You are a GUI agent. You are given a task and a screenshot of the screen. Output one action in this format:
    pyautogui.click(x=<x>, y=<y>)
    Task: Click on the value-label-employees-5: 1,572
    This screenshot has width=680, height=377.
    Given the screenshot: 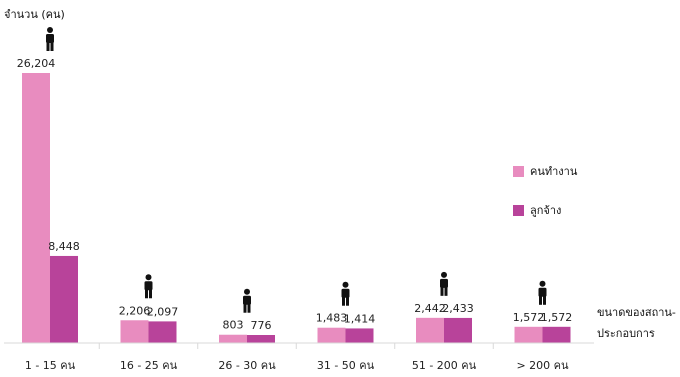 What is the action you would take?
    pyautogui.click(x=557, y=317)
    